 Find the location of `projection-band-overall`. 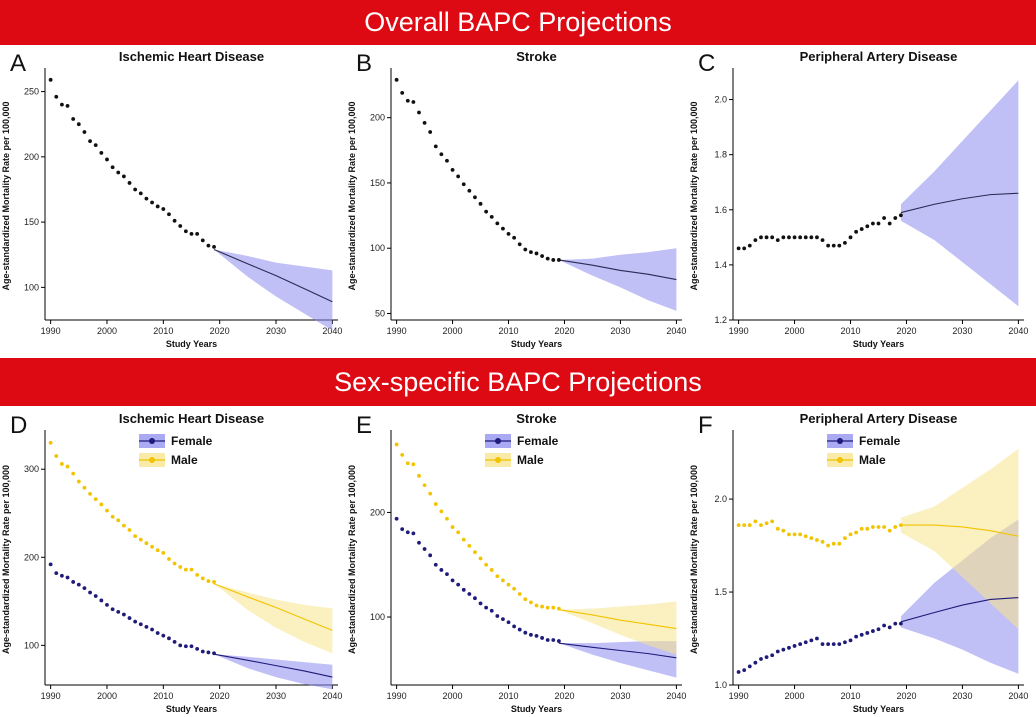

projection-band-overall is located at coordinates (959, 193).